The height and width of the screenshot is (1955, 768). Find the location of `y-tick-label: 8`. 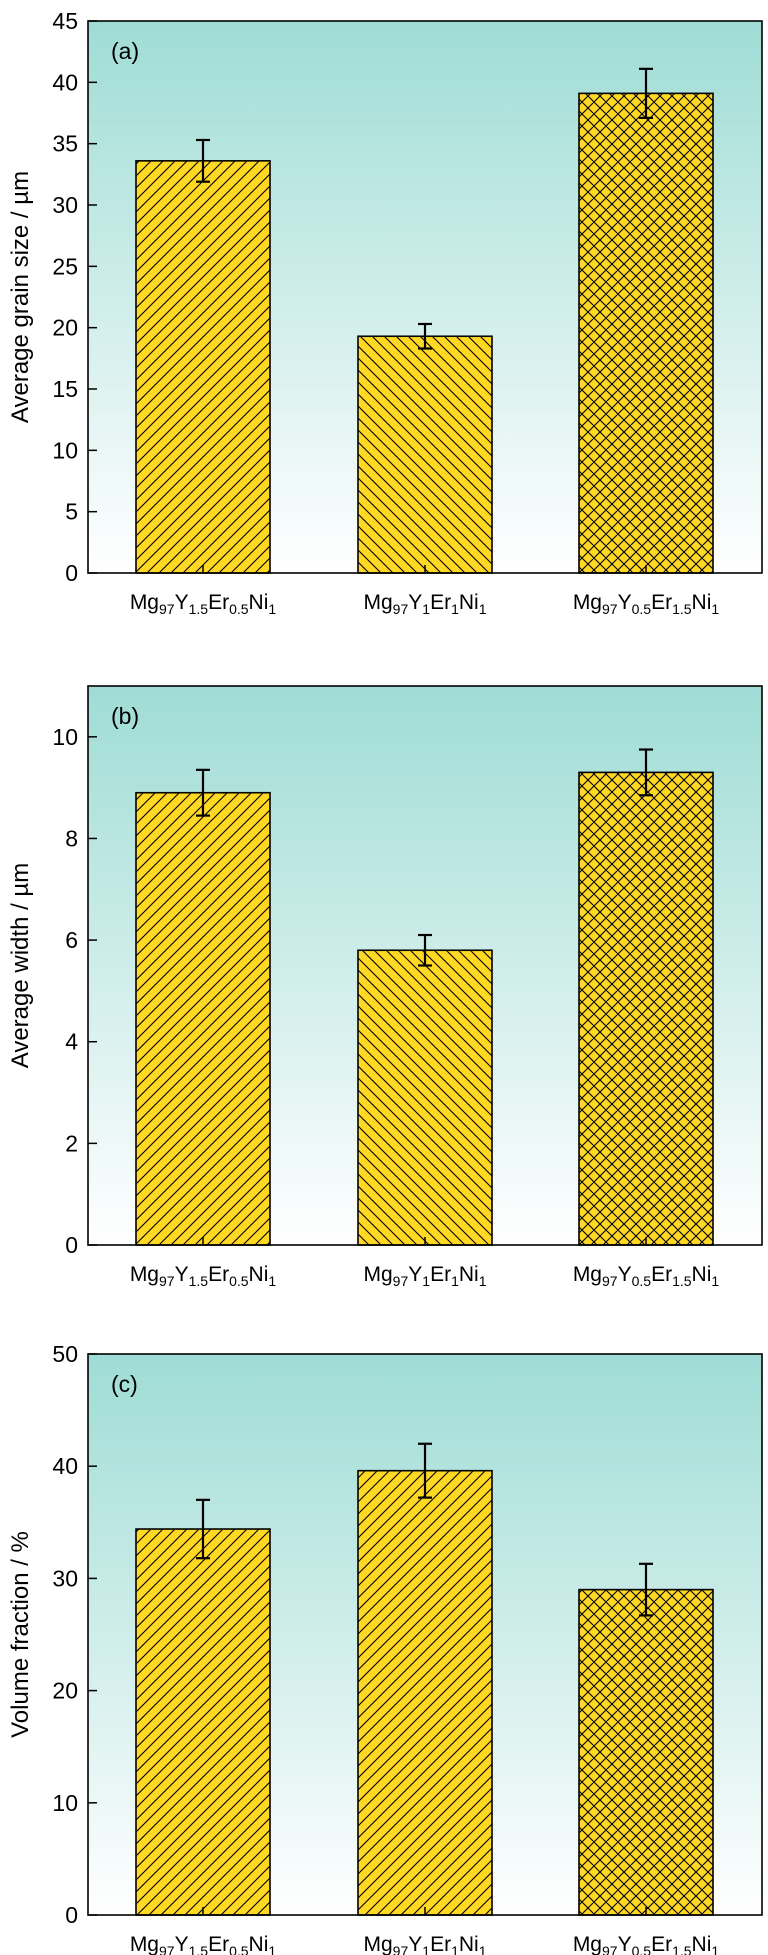

y-tick-label: 8 is located at coordinates (71, 838).